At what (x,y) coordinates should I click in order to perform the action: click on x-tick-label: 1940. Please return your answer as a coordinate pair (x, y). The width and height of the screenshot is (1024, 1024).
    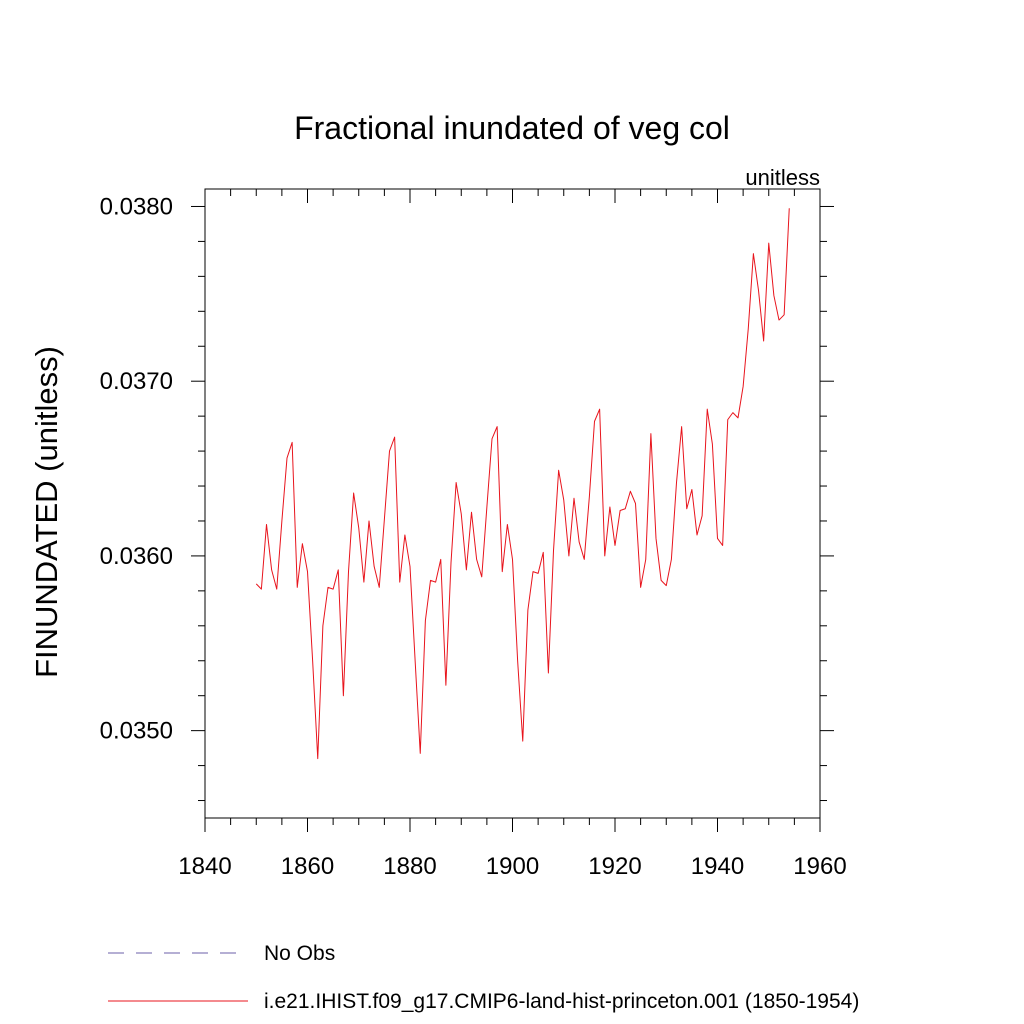
    Looking at the image, I should click on (717, 866).